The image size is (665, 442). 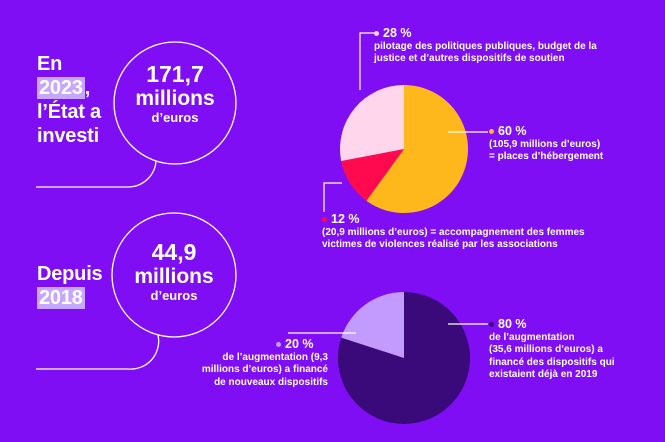 I want to click on amount-2018-unit2: d’euros, so click(x=174, y=295).